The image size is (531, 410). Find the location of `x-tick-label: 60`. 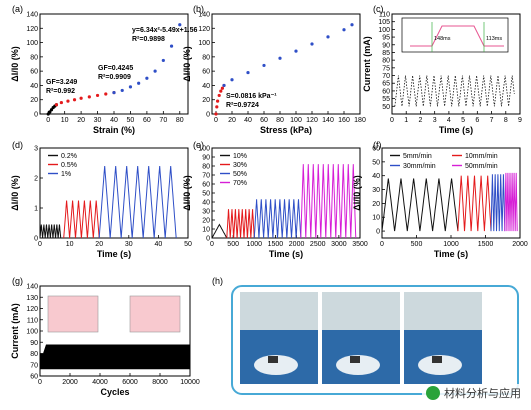

x-tick-label: 60 is located at coordinates (264, 120).